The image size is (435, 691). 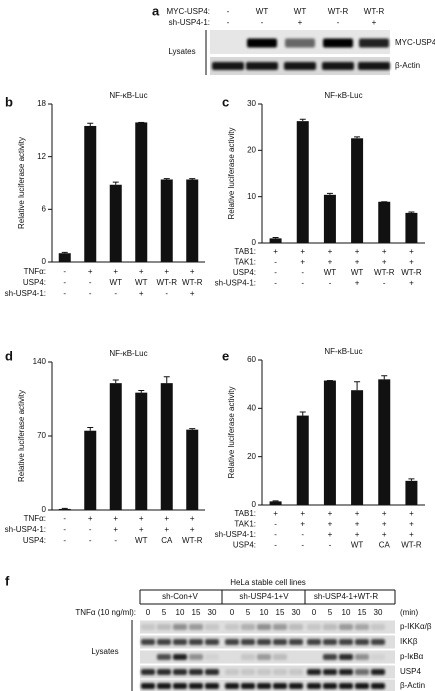 What do you see at coordinates (164, 612) in the screenshot?
I see `time-label: 5` at bounding box center [164, 612].